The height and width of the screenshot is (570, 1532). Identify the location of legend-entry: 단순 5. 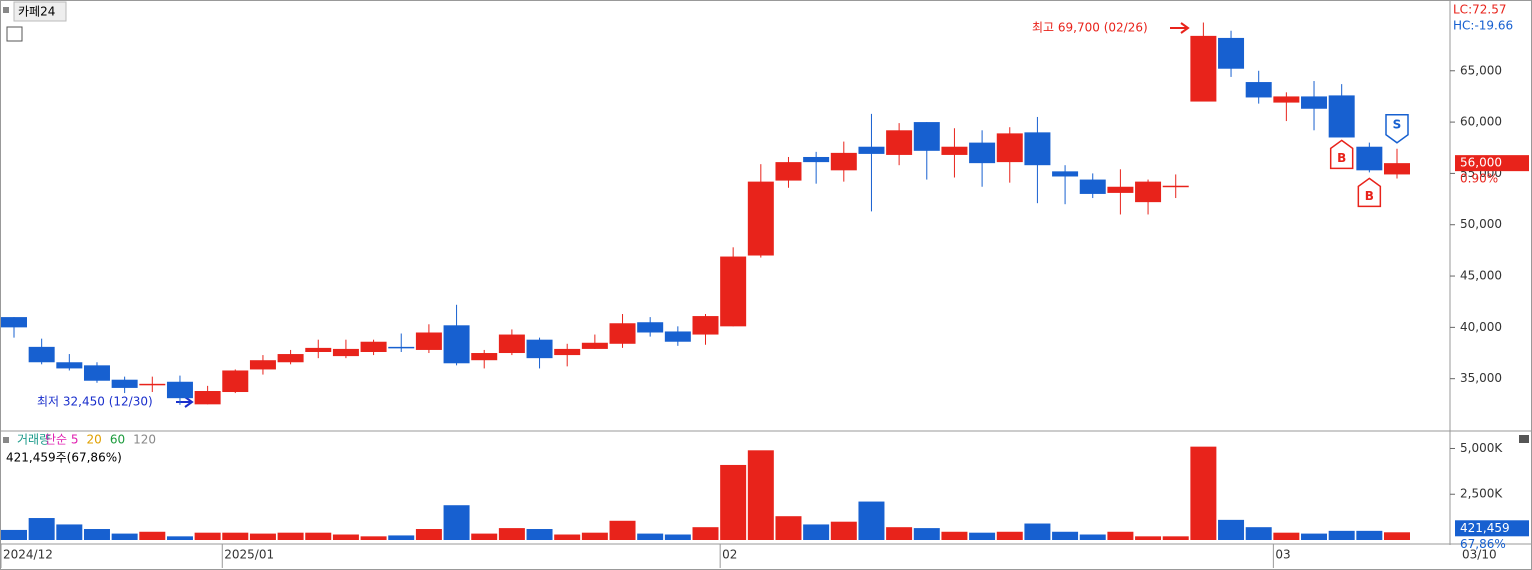
(62, 440).